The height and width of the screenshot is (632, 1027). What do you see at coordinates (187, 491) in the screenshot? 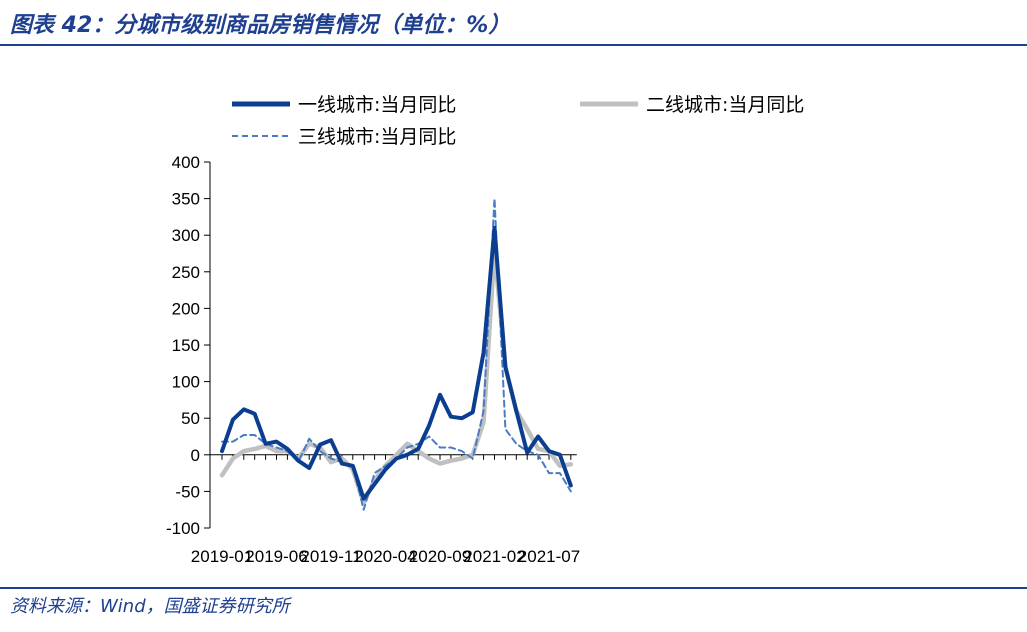
I see `y-tick-label: -50` at bounding box center [187, 491].